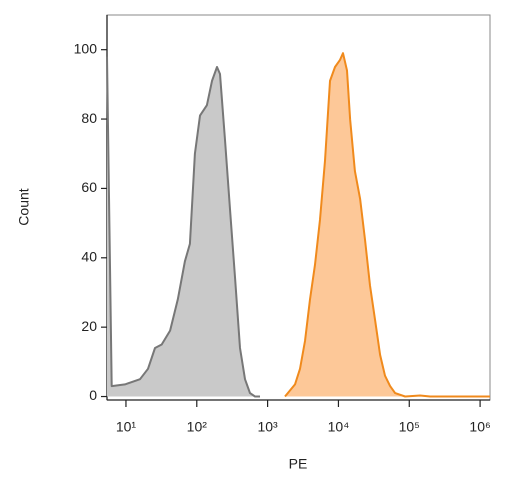  Describe the element at coordinates (409, 427) in the screenshot. I see `x-tick-label: 10⁵` at that location.